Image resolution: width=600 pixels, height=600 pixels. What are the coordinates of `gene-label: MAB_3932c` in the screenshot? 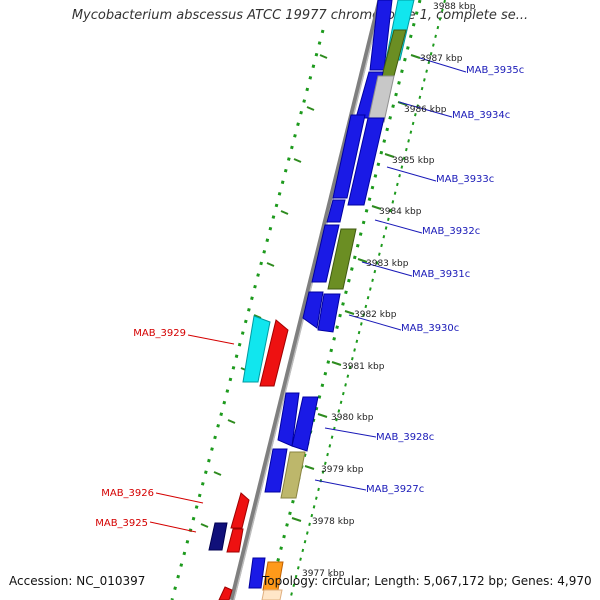 It's located at (451, 231).